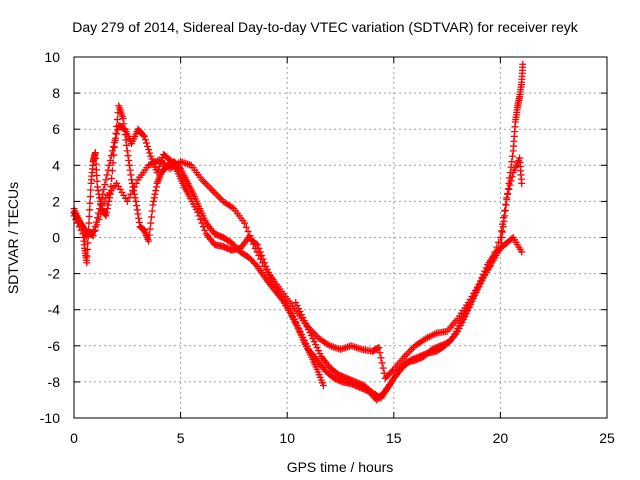 Image resolution: width=640 pixels, height=480 pixels. Describe the element at coordinates (54, 310) in the screenshot. I see `y-tick-label: -4` at that location.